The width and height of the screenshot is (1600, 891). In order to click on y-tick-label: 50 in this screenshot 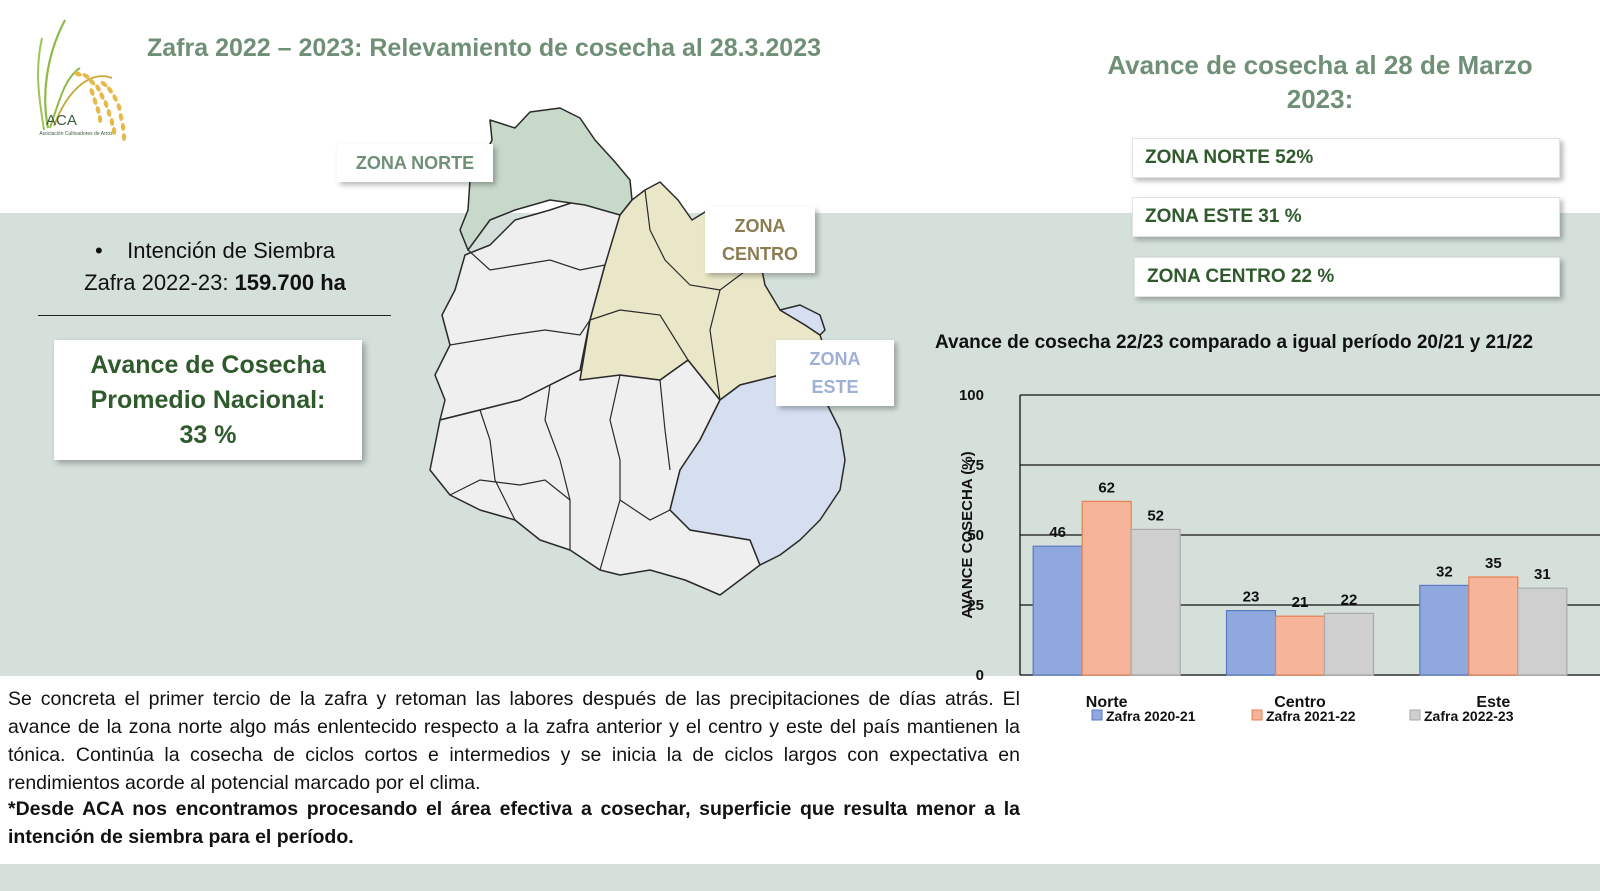, I will do `click(975, 535)`.